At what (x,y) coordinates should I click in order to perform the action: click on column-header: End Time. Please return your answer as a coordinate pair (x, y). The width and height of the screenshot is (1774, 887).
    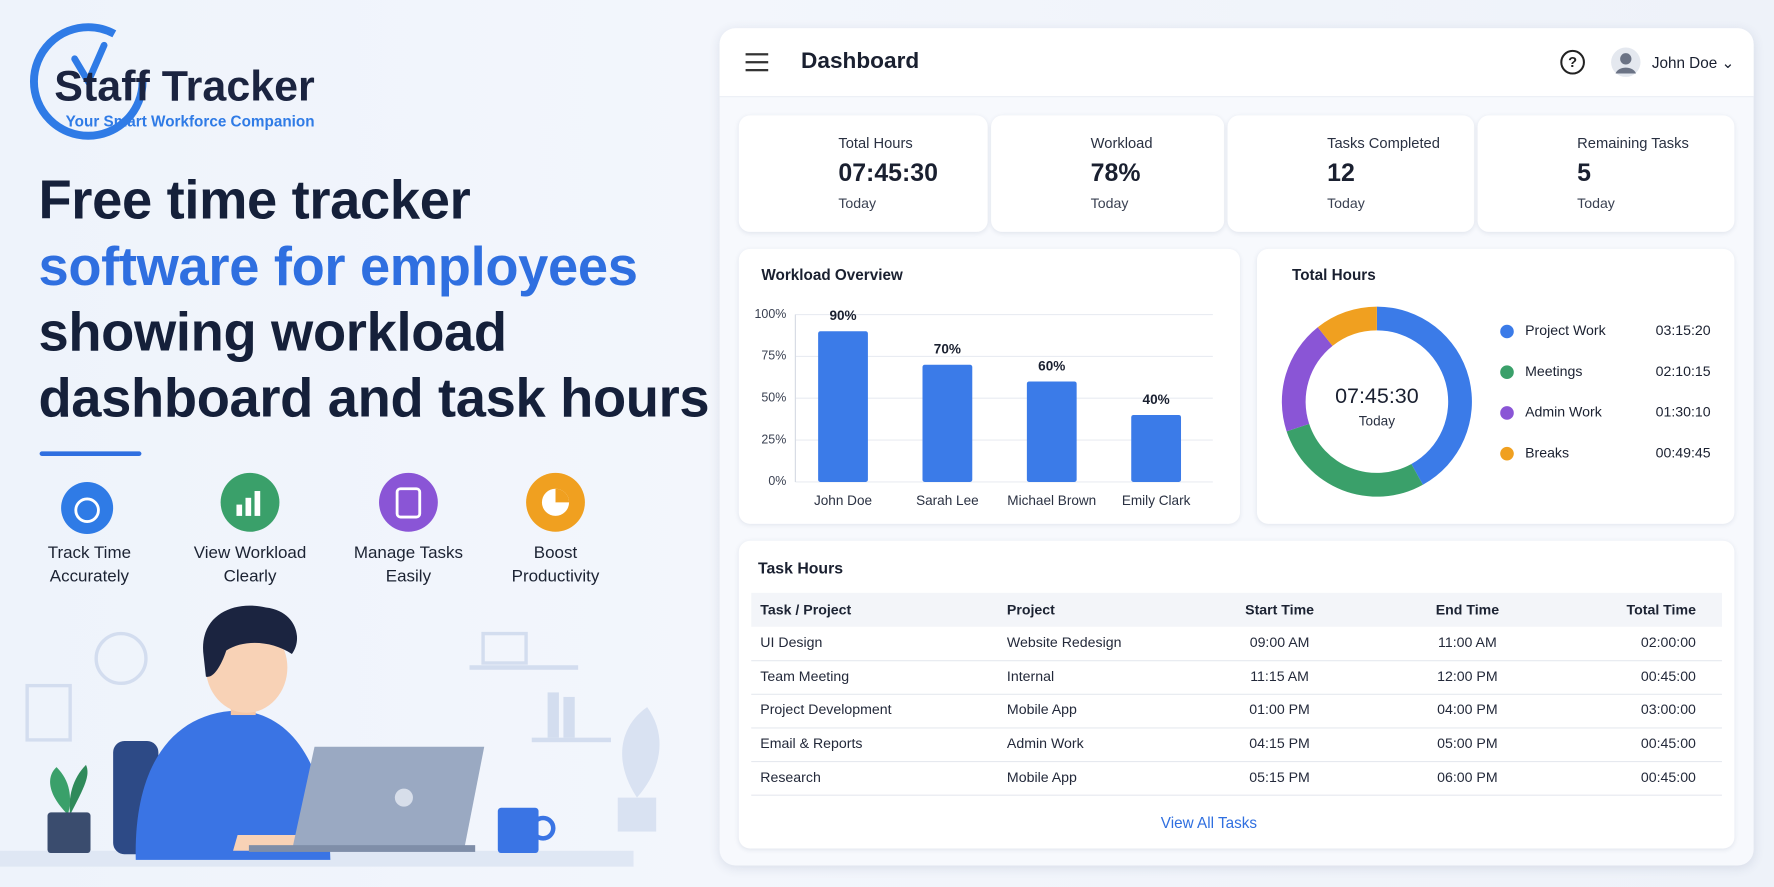
    Looking at the image, I should click on (1467, 609).